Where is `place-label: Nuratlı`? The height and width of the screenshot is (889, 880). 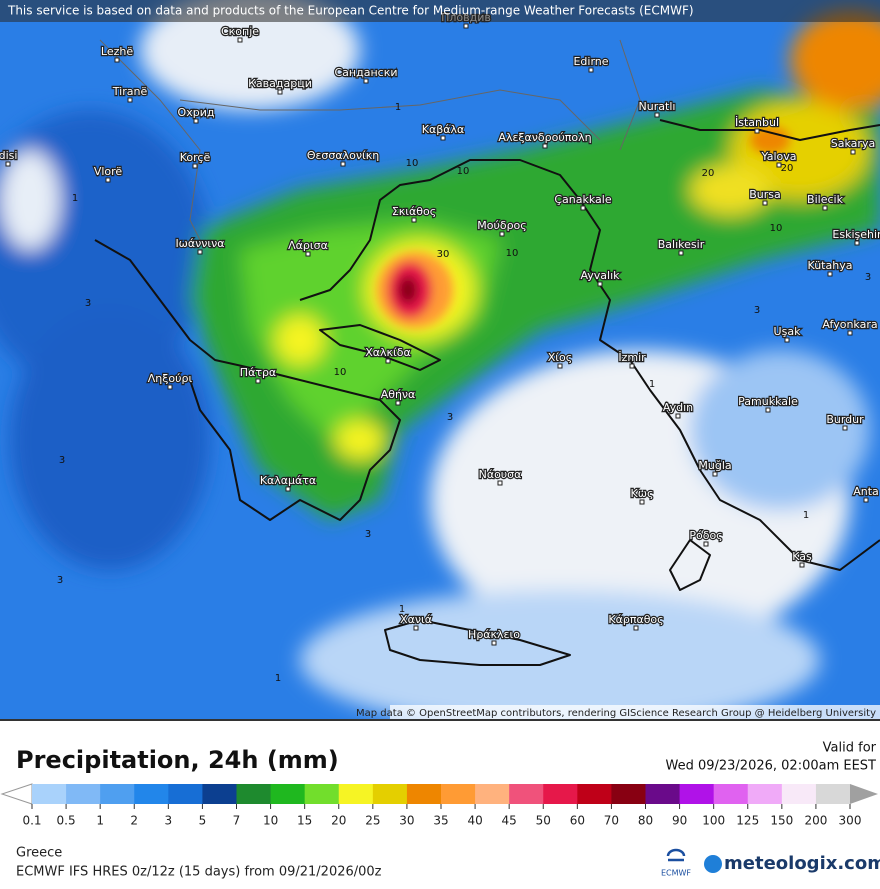
place-label: Nuratlı is located at coordinates (657, 106).